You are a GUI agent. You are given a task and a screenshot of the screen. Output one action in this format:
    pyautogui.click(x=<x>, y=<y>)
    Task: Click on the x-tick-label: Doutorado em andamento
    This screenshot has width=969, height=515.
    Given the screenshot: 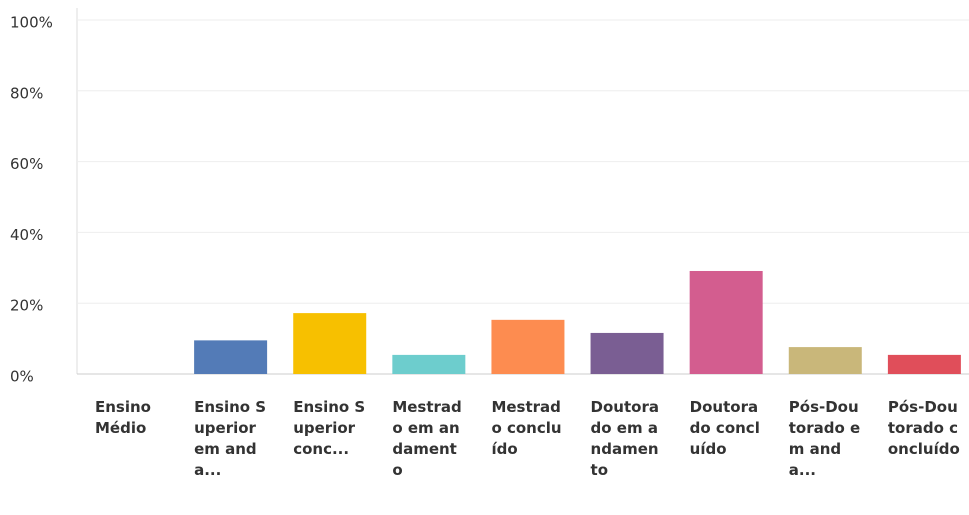 What is the action you would take?
    pyautogui.click(x=624, y=438)
    